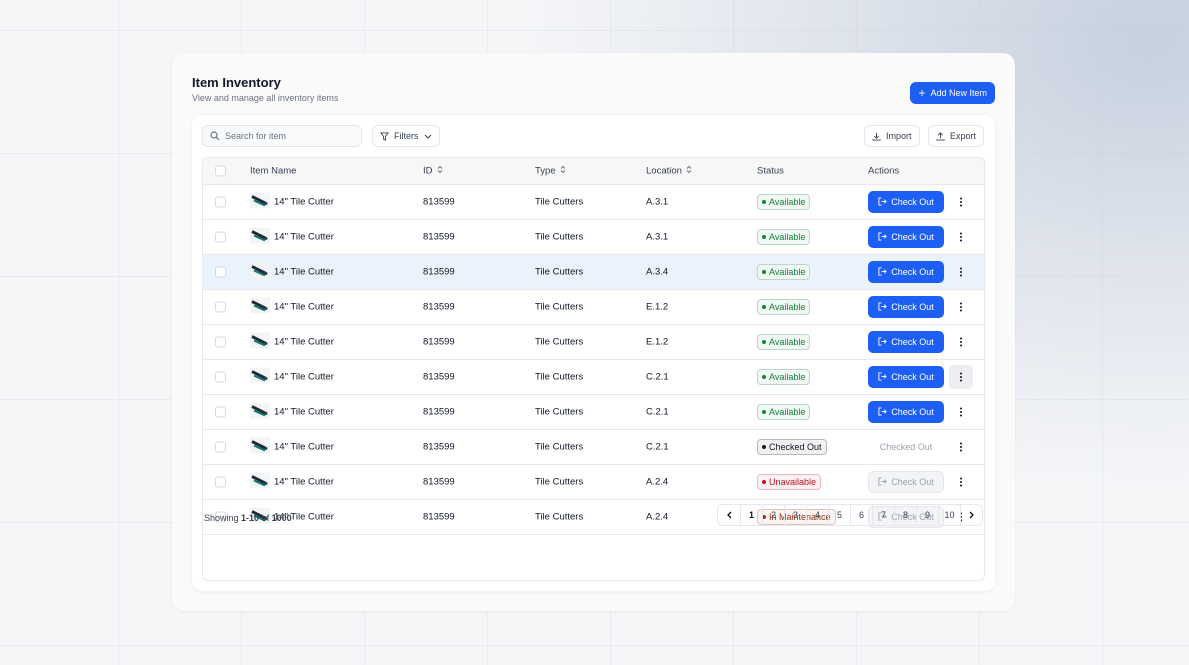 The height and width of the screenshot is (665, 1189). What do you see at coordinates (792, 447) in the screenshot?
I see `status-cell: Checked Out` at bounding box center [792, 447].